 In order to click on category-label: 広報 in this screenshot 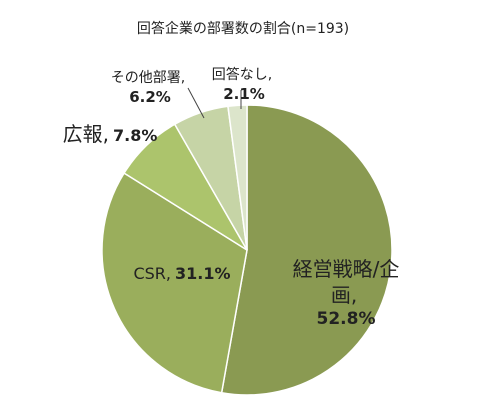, I will do `click(82, 134)`.